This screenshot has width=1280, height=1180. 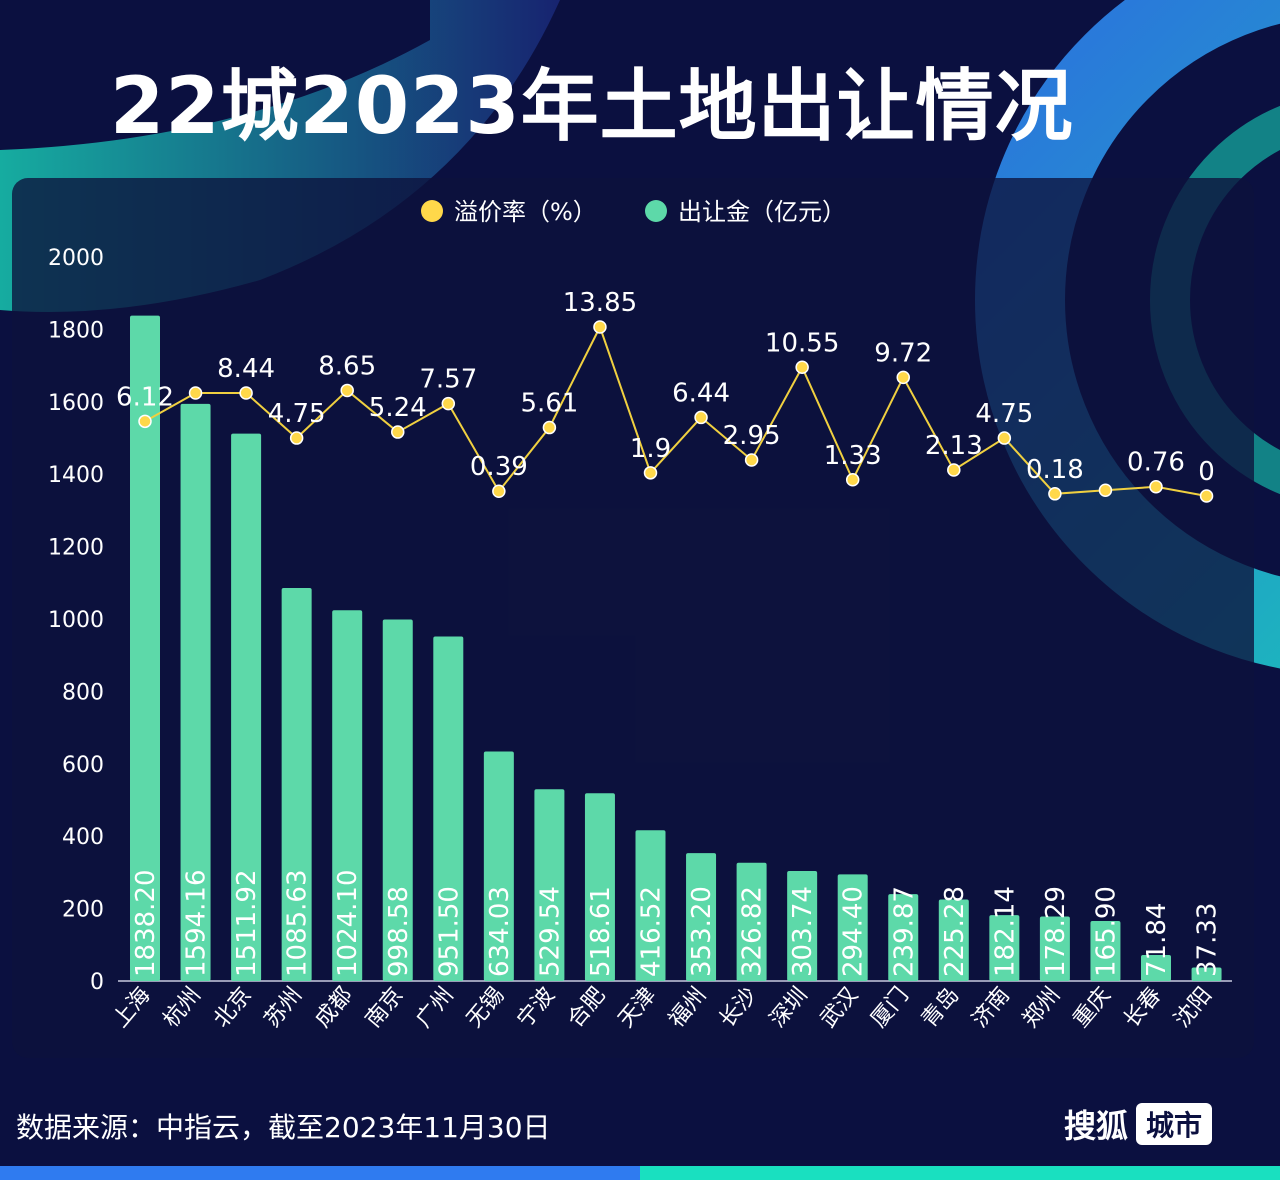 What do you see at coordinates (197, 923) in the screenshot?
I see `bar-value-label: 1594.16` at bounding box center [197, 923].